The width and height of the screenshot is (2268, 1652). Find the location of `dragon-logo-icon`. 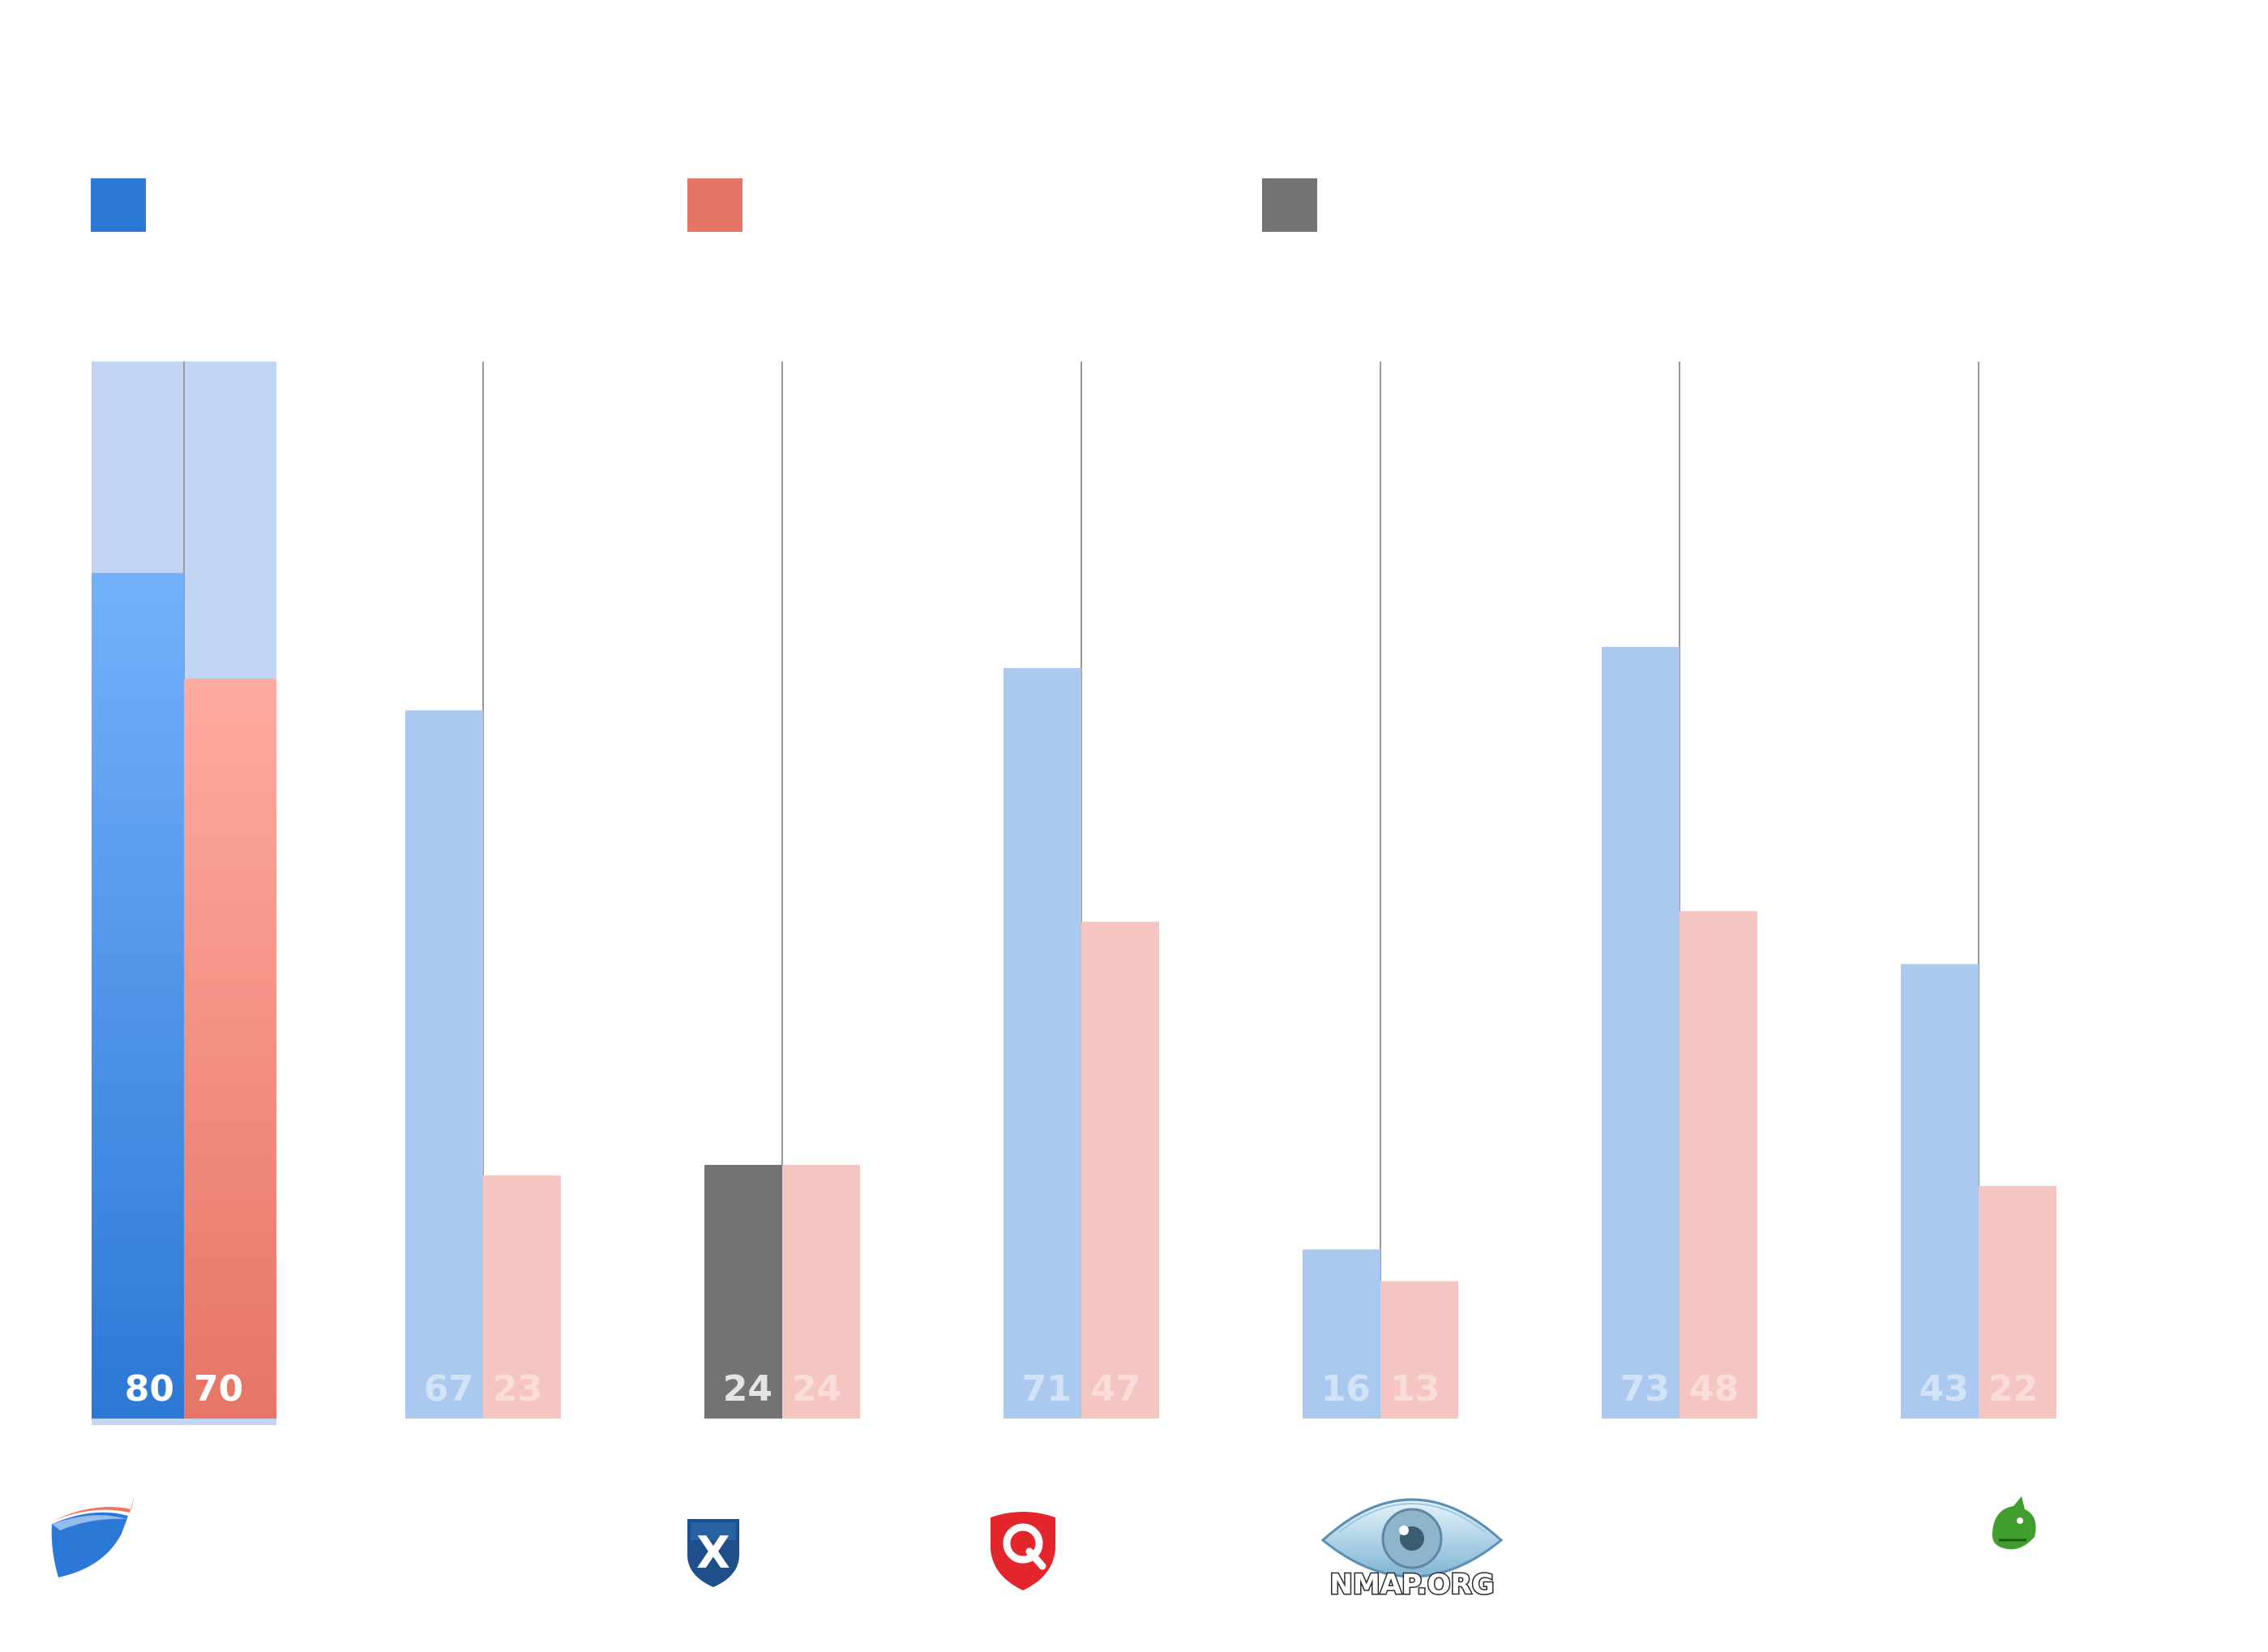

dragon-logo-icon is located at coordinates (2014, 1523).